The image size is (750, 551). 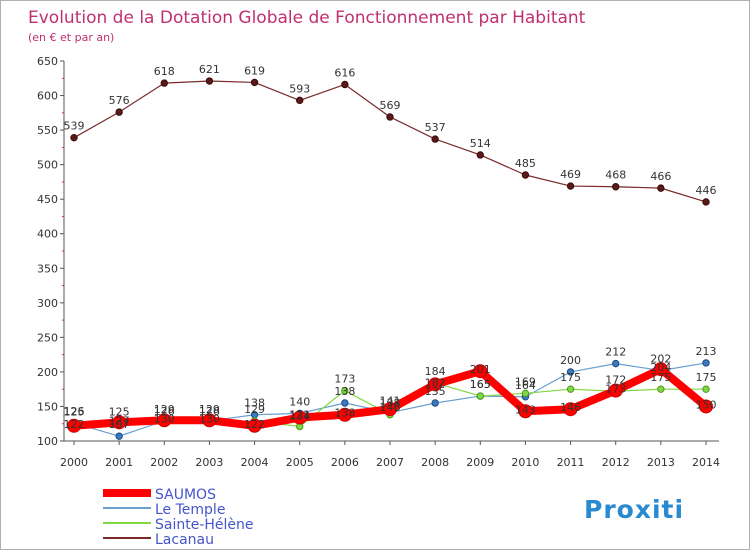 I want to click on data-label: 201, so click(x=480, y=369).